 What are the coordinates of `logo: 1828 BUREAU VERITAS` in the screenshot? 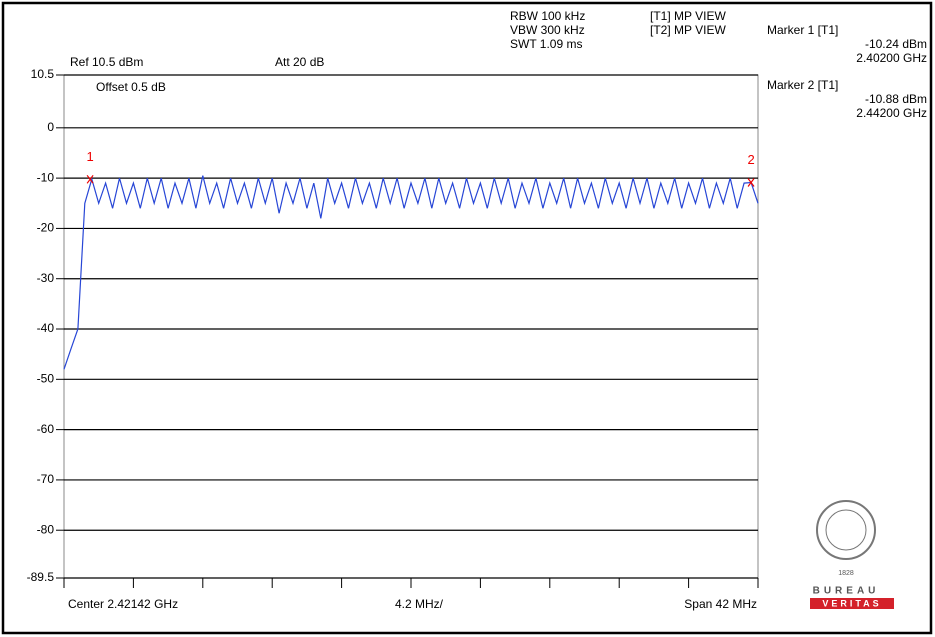 It's located at (852, 554).